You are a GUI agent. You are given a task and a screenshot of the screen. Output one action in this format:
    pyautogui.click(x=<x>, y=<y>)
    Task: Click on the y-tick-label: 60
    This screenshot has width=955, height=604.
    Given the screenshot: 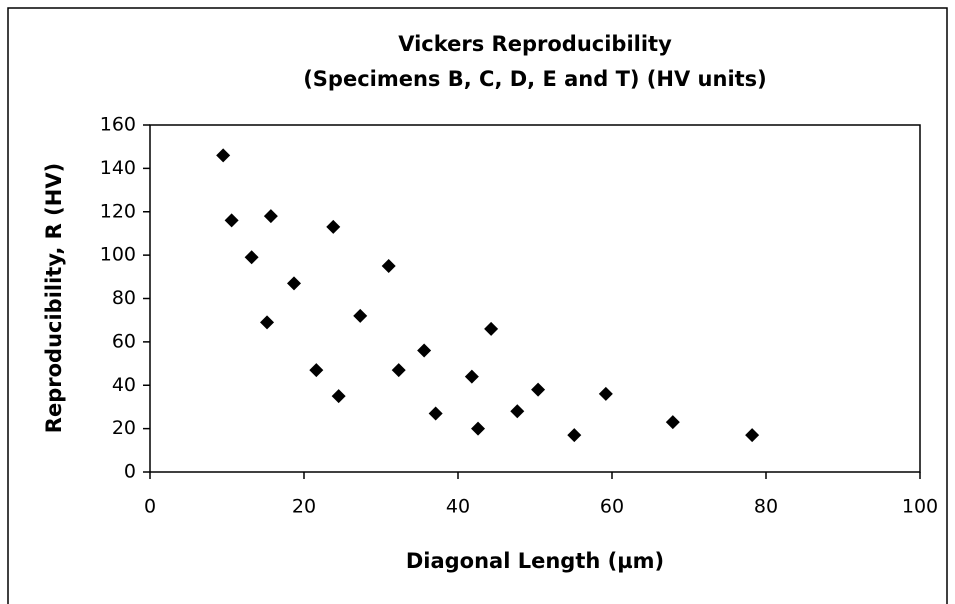 What is the action you would take?
    pyautogui.click(x=124, y=341)
    